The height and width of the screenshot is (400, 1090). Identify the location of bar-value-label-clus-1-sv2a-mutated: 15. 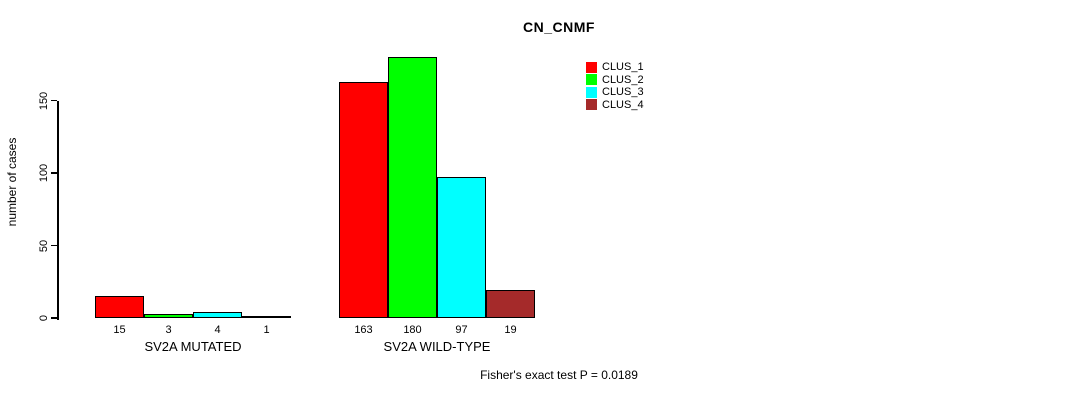
(119, 330).